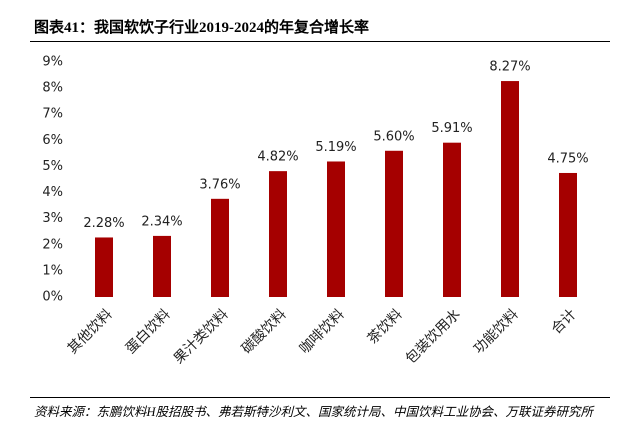 This screenshot has height=437, width=627. Describe the element at coordinates (201, 28) in the screenshot. I see `chart-title: 图表41：我国软饮子行业2019-2024的年复合增长率` at that location.